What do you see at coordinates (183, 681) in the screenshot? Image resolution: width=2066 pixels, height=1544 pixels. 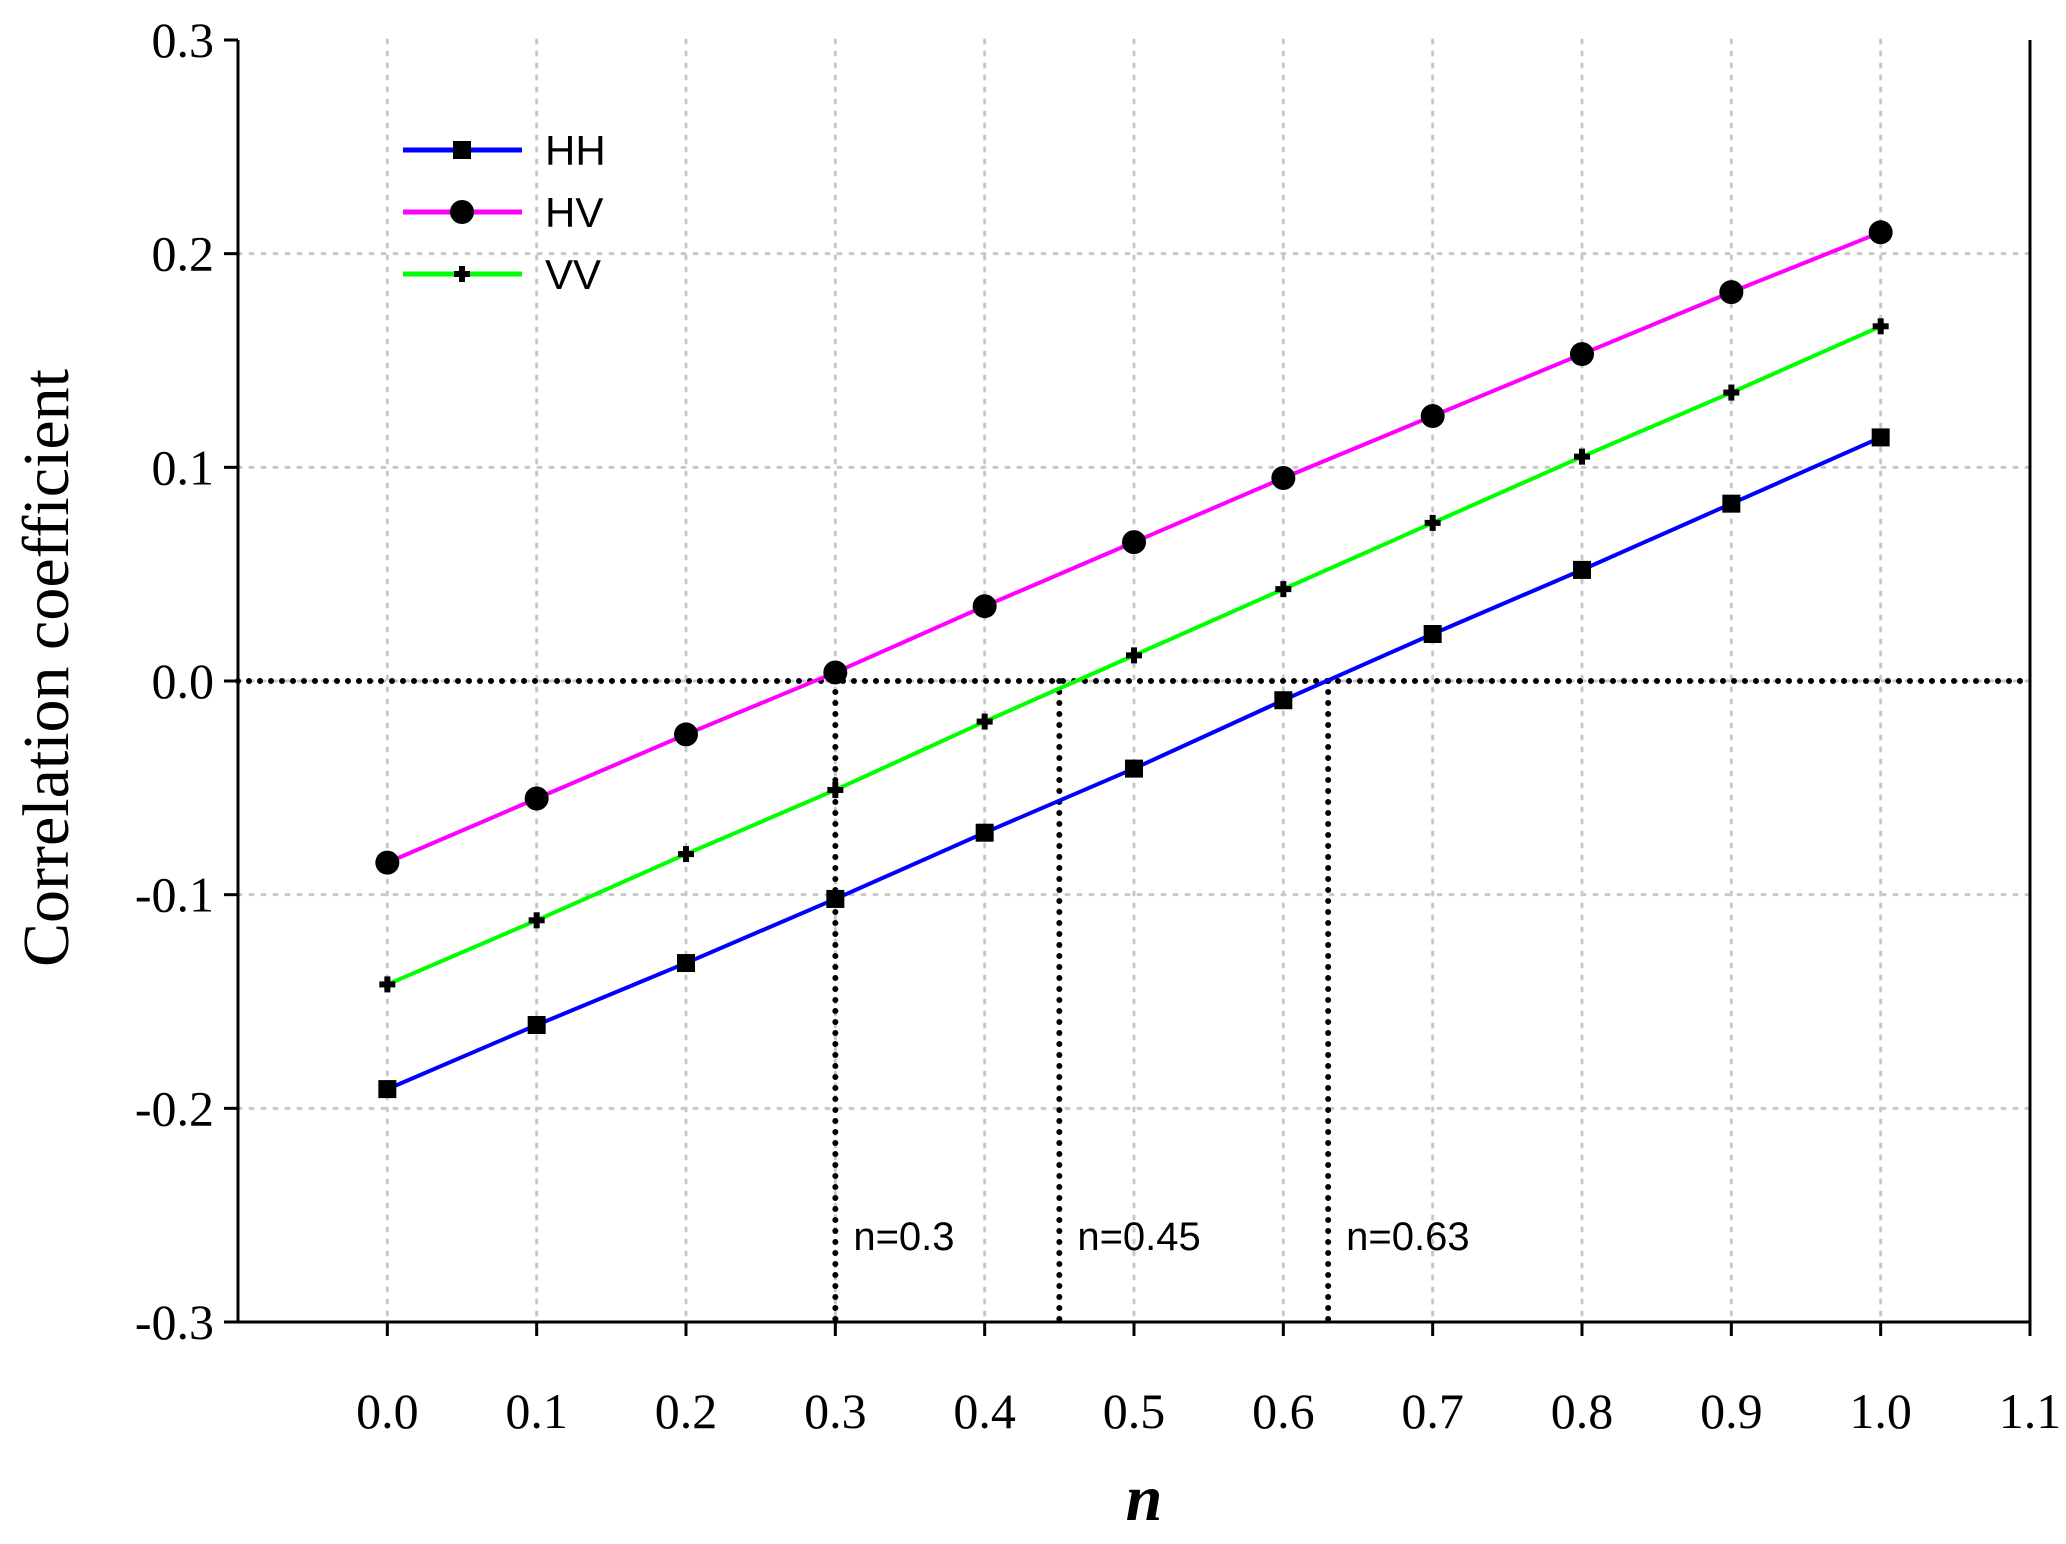 I see `y-tick-label: 0.0` at bounding box center [183, 681].